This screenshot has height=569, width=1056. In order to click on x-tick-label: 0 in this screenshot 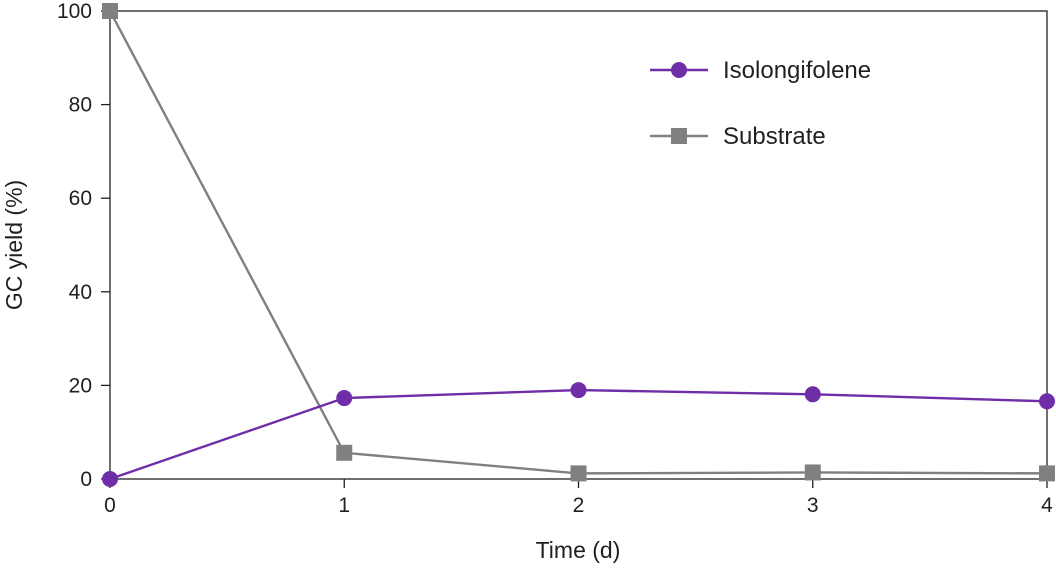, I will do `click(110, 505)`.